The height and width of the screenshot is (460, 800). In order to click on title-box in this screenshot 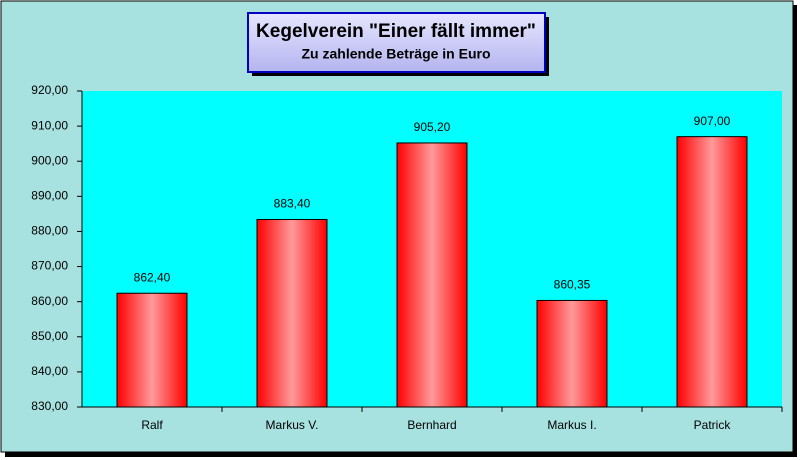, I will do `click(396, 42)`.